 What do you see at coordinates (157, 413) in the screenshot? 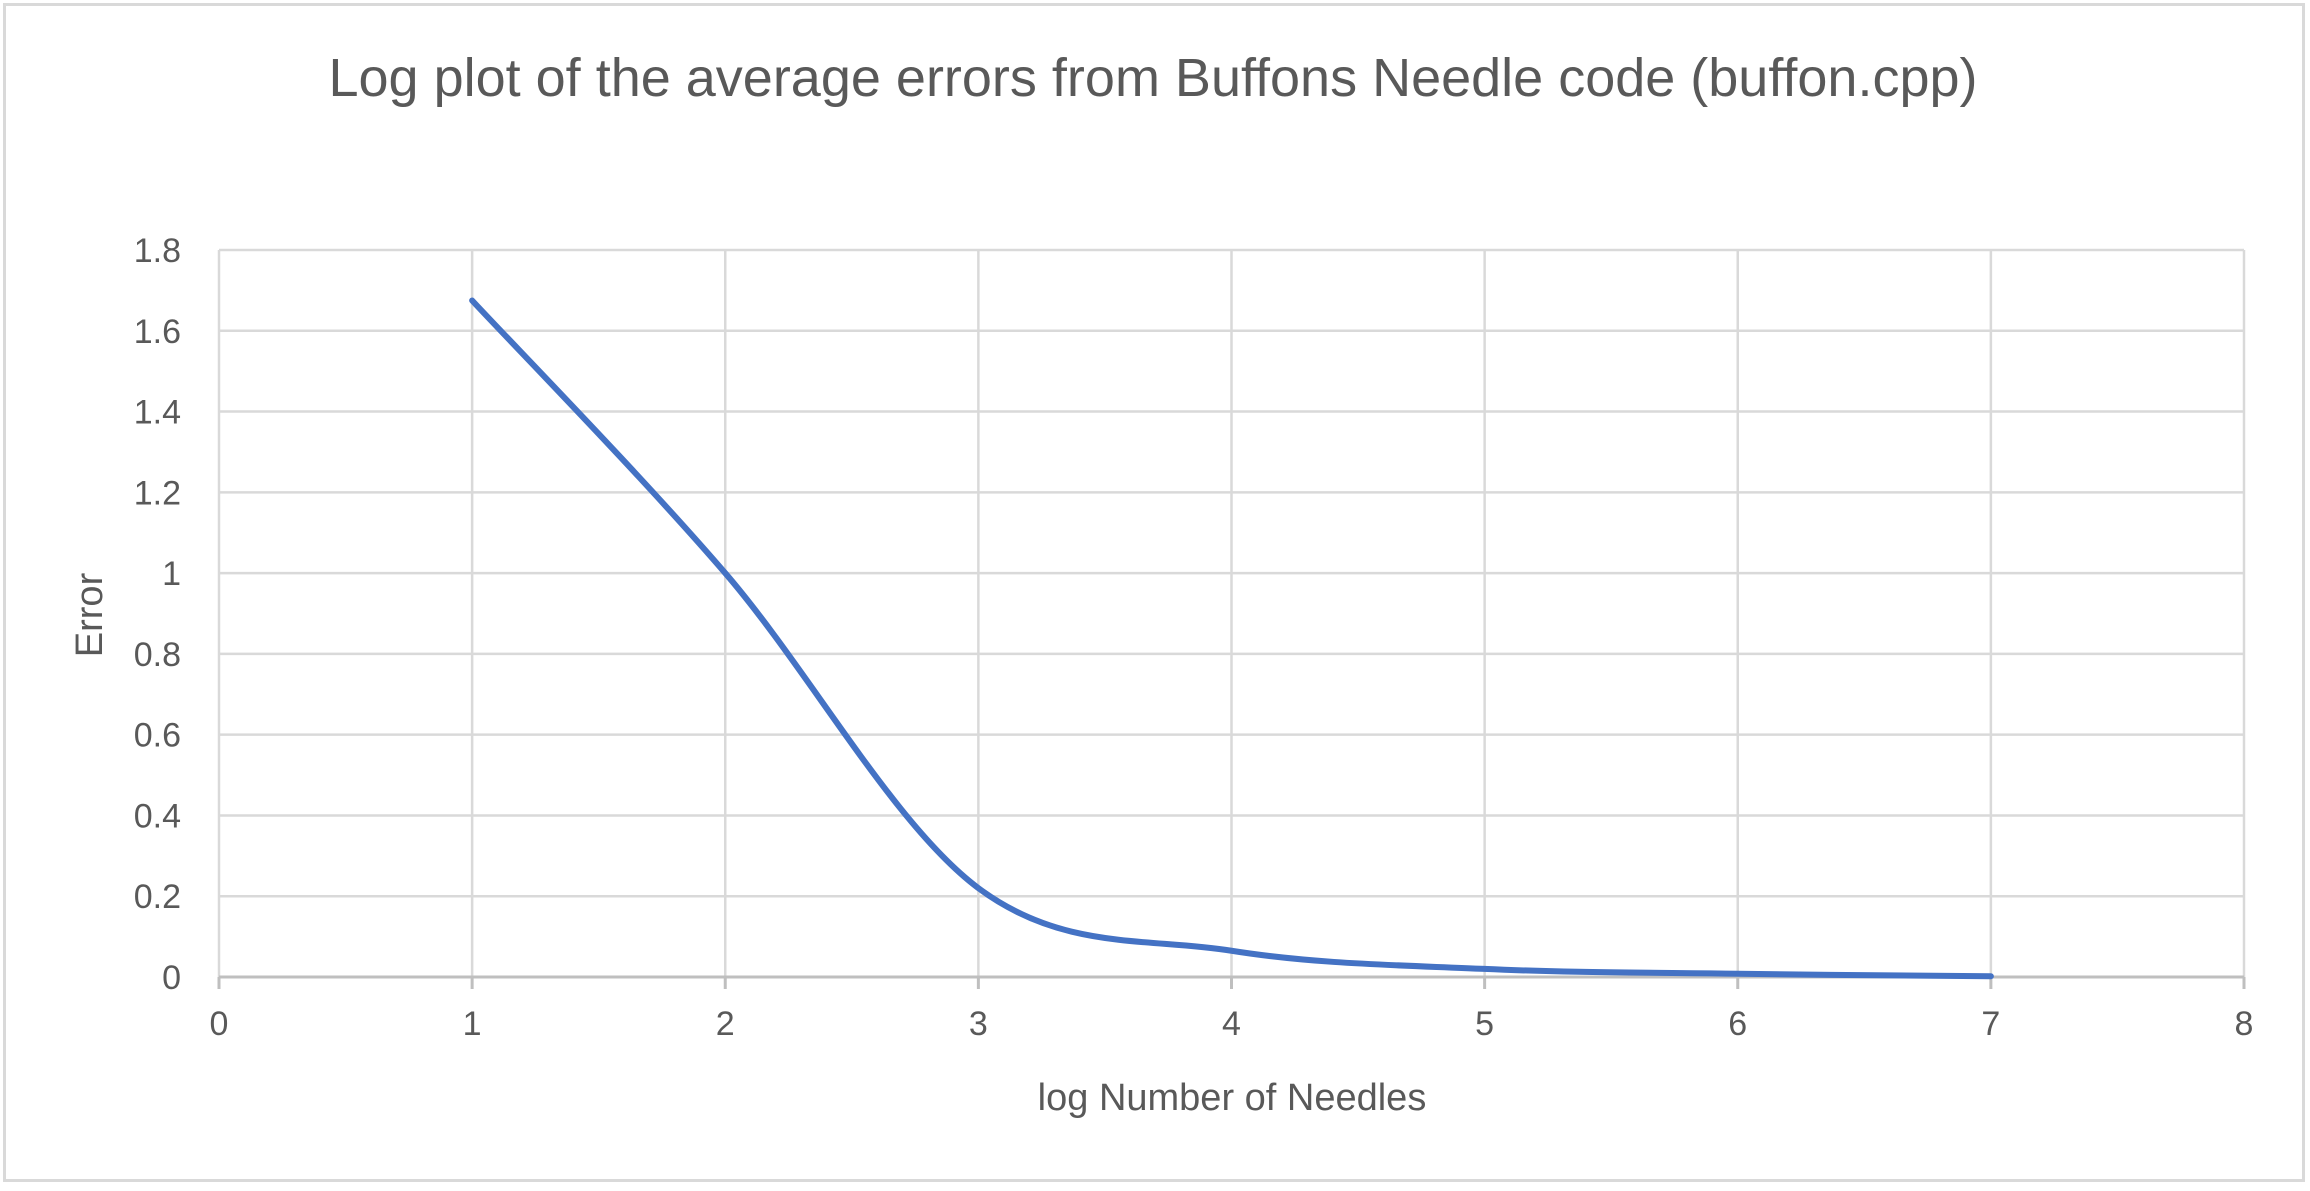
I see `y-tick-label: 1.4` at bounding box center [157, 413].